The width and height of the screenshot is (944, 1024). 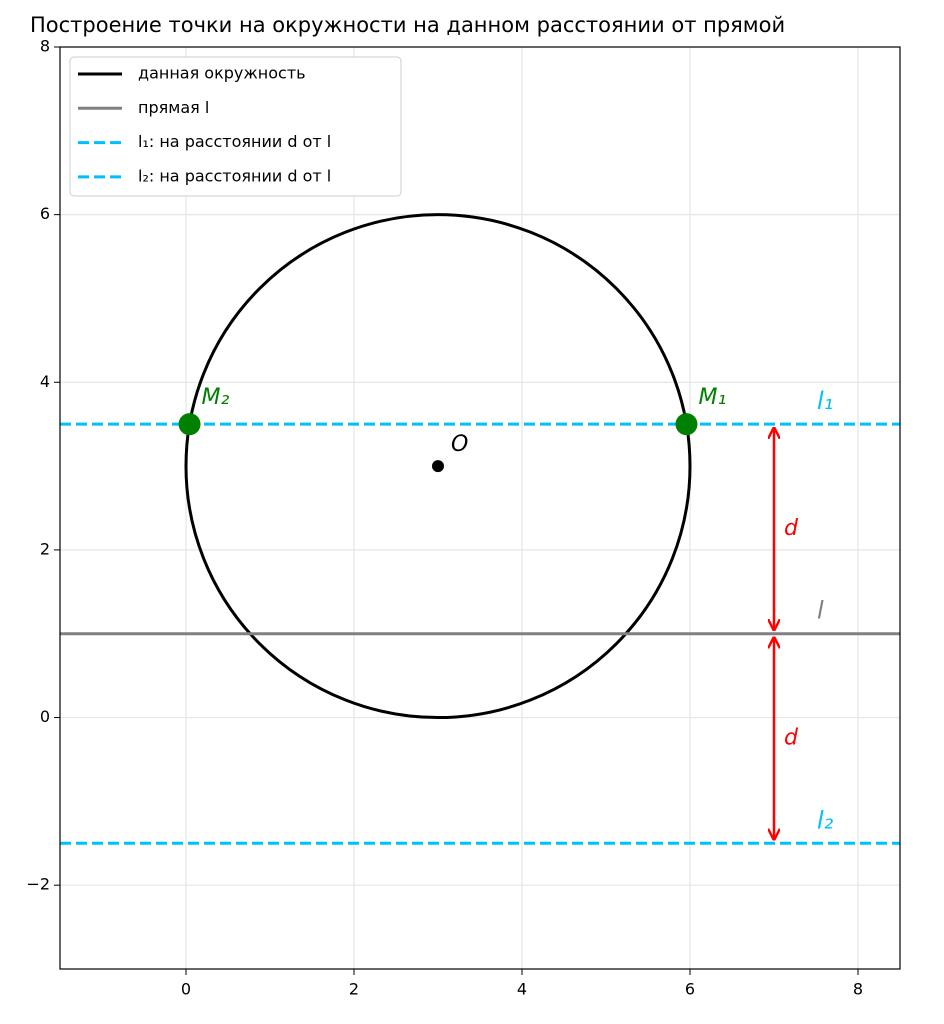 I want to click on point-label: M₁, so click(x=712, y=397).